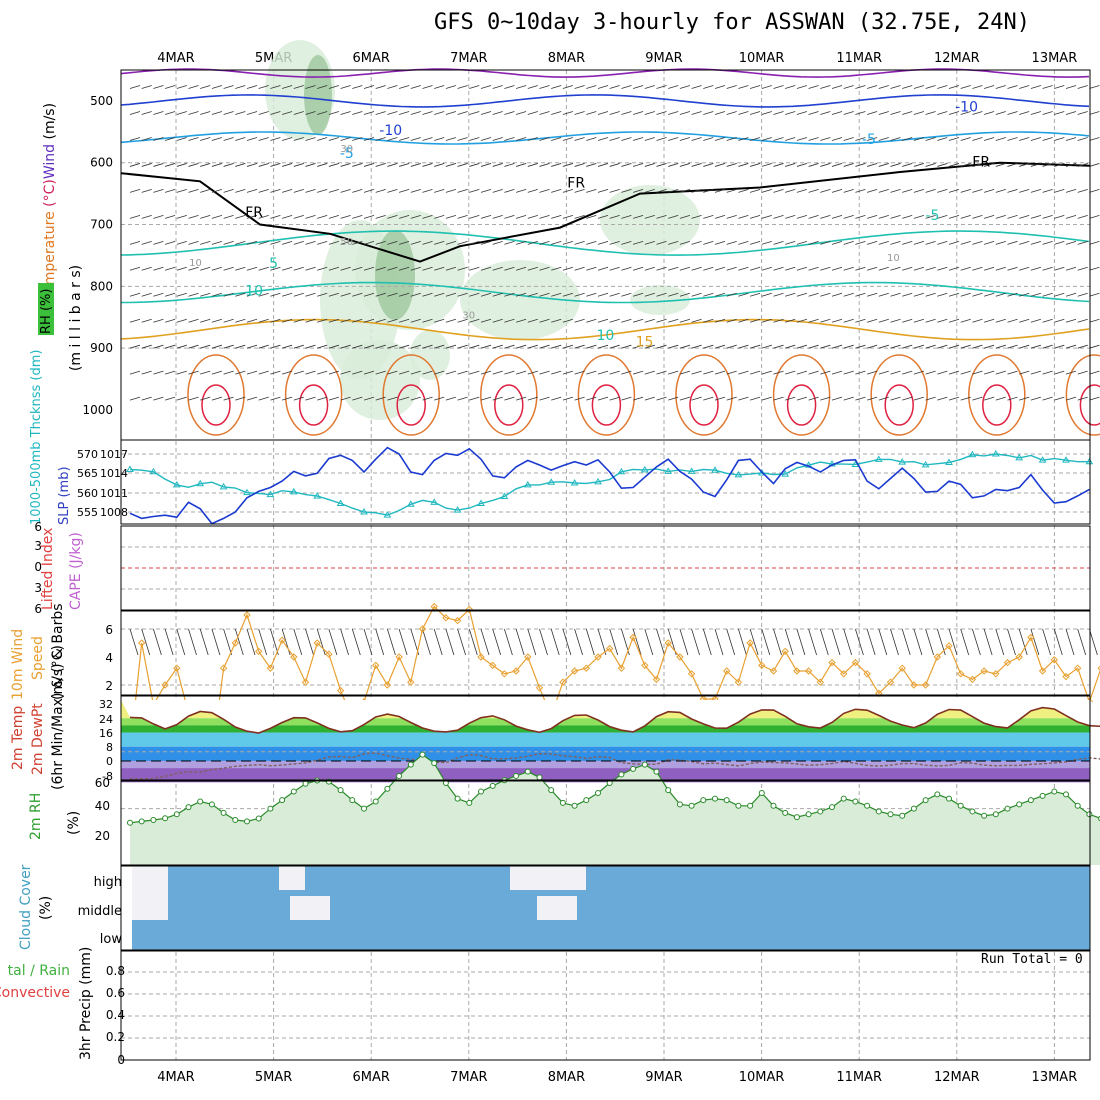  What do you see at coordinates (598, 481) in the screenshot?
I see `thickness-point` at bounding box center [598, 481].